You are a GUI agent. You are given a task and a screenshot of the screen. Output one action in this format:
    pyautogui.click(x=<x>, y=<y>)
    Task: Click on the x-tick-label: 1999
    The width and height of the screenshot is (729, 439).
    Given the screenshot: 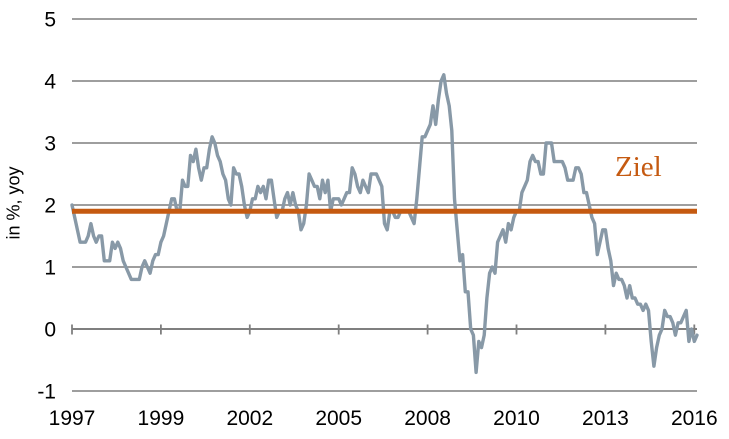 What is the action you would take?
    pyautogui.click(x=161, y=418)
    